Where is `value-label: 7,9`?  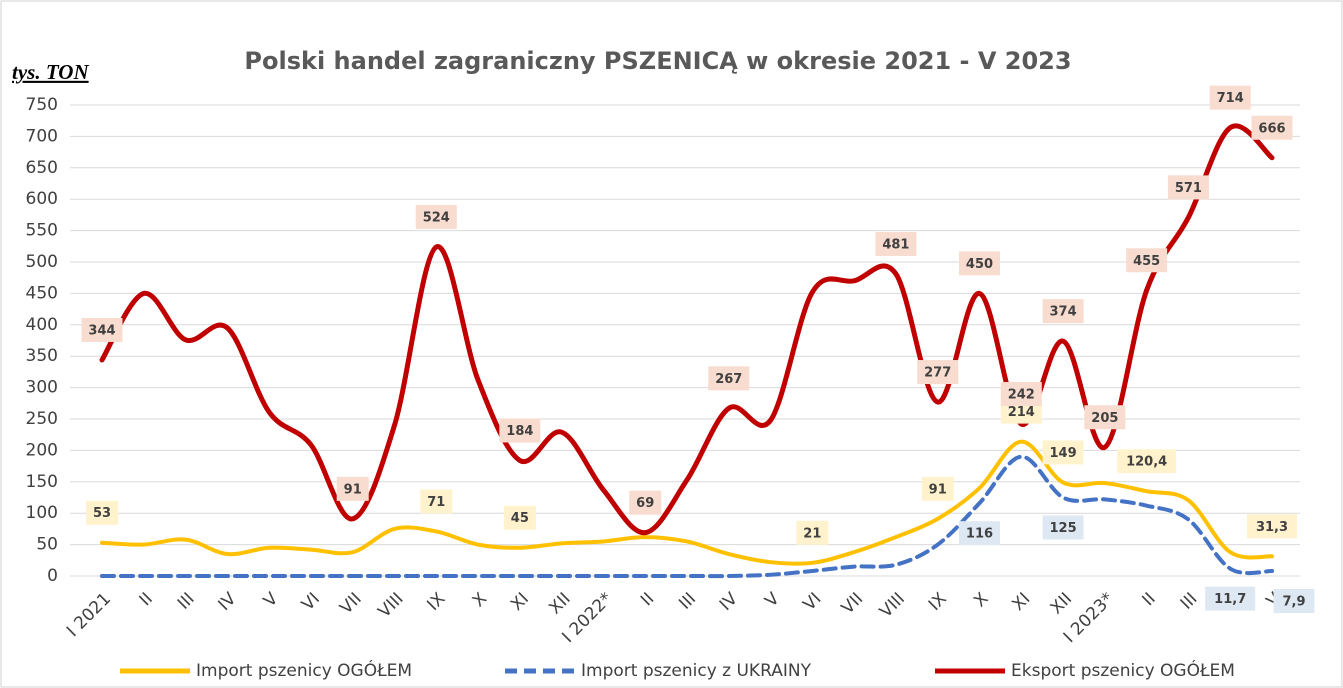
value-label: 7,9 is located at coordinates (1293, 602).